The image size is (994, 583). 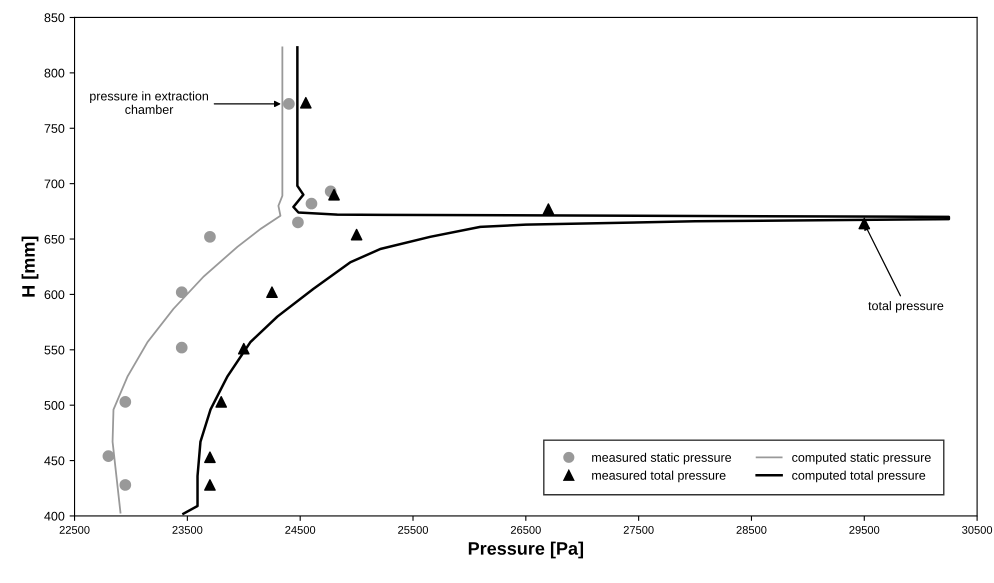 I want to click on legend-label: computed static pressure, so click(x=861, y=458).